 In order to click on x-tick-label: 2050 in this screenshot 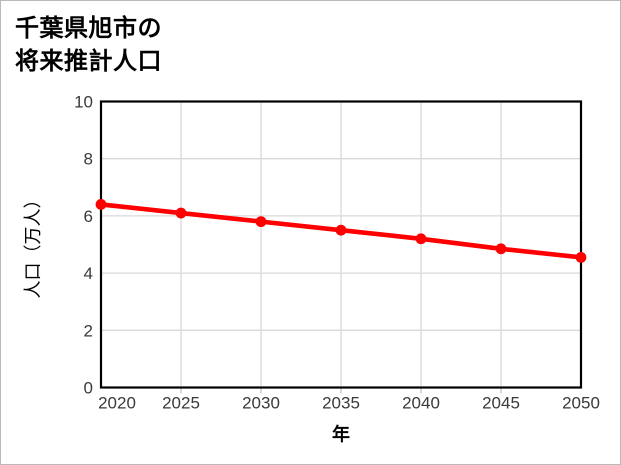, I will do `click(581, 403)`.